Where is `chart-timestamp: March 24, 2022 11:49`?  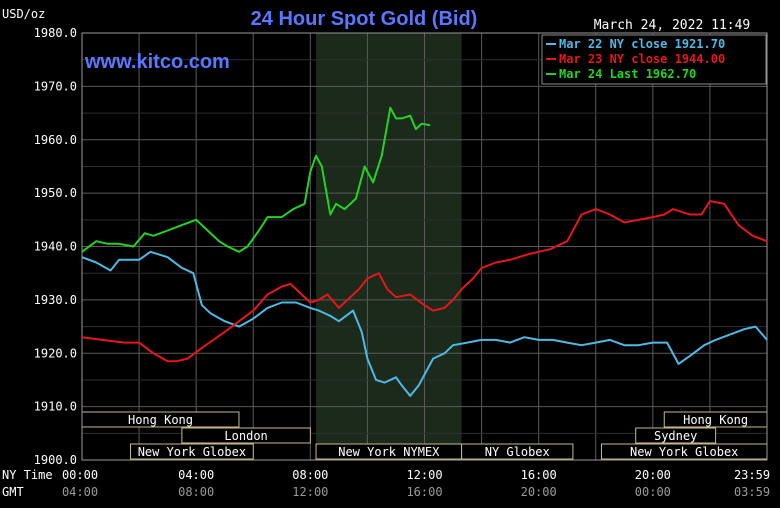
chart-timestamp: March 24, 2022 11:49 is located at coordinates (672, 25).